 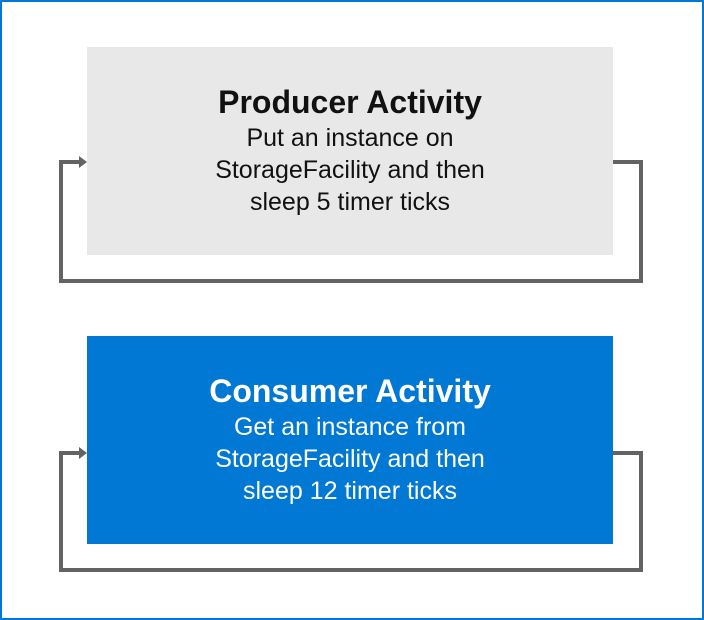 What do you see at coordinates (350, 427) in the screenshot?
I see `consumer-desc-line: Get an instance from` at bounding box center [350, 427].